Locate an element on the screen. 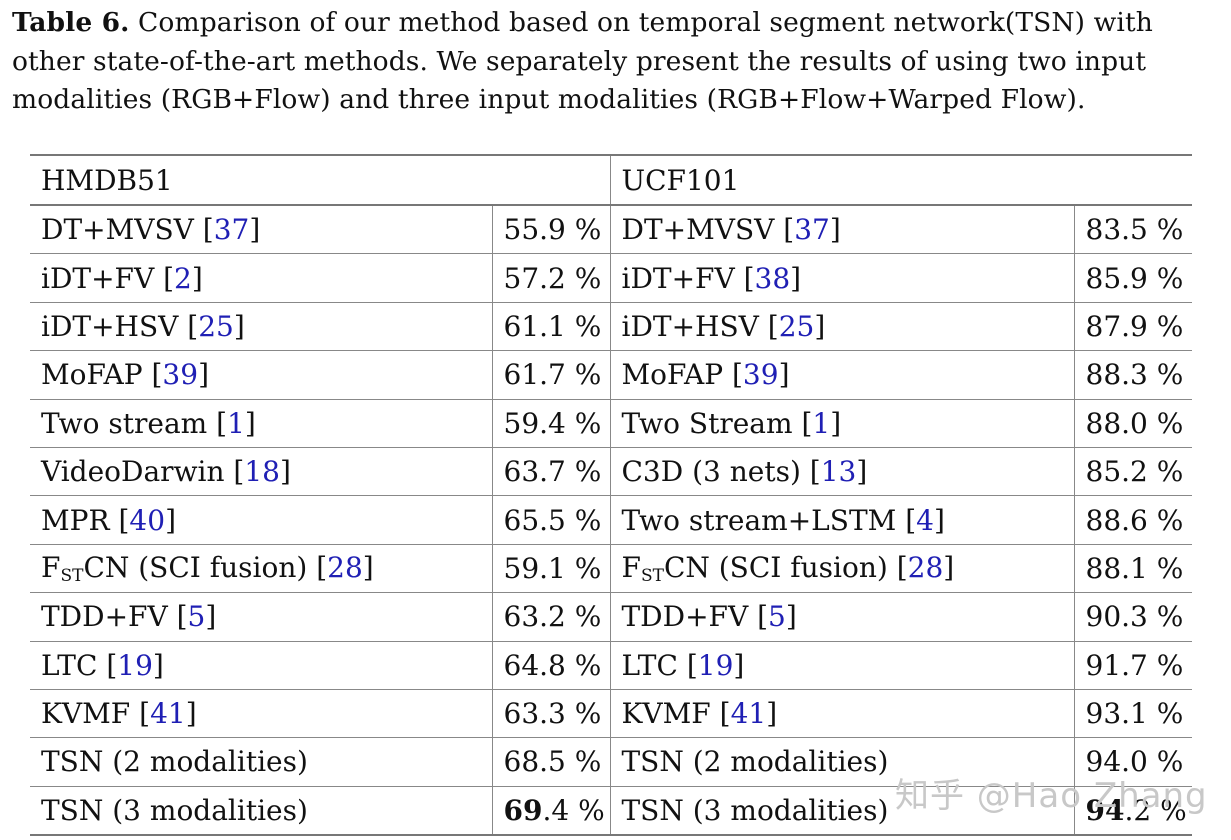 Image resolution: width=1231 pixels, height=840 pixels. ucf-method-cell: C3D (3 nets) [13] is located at coordinates (841, 472).